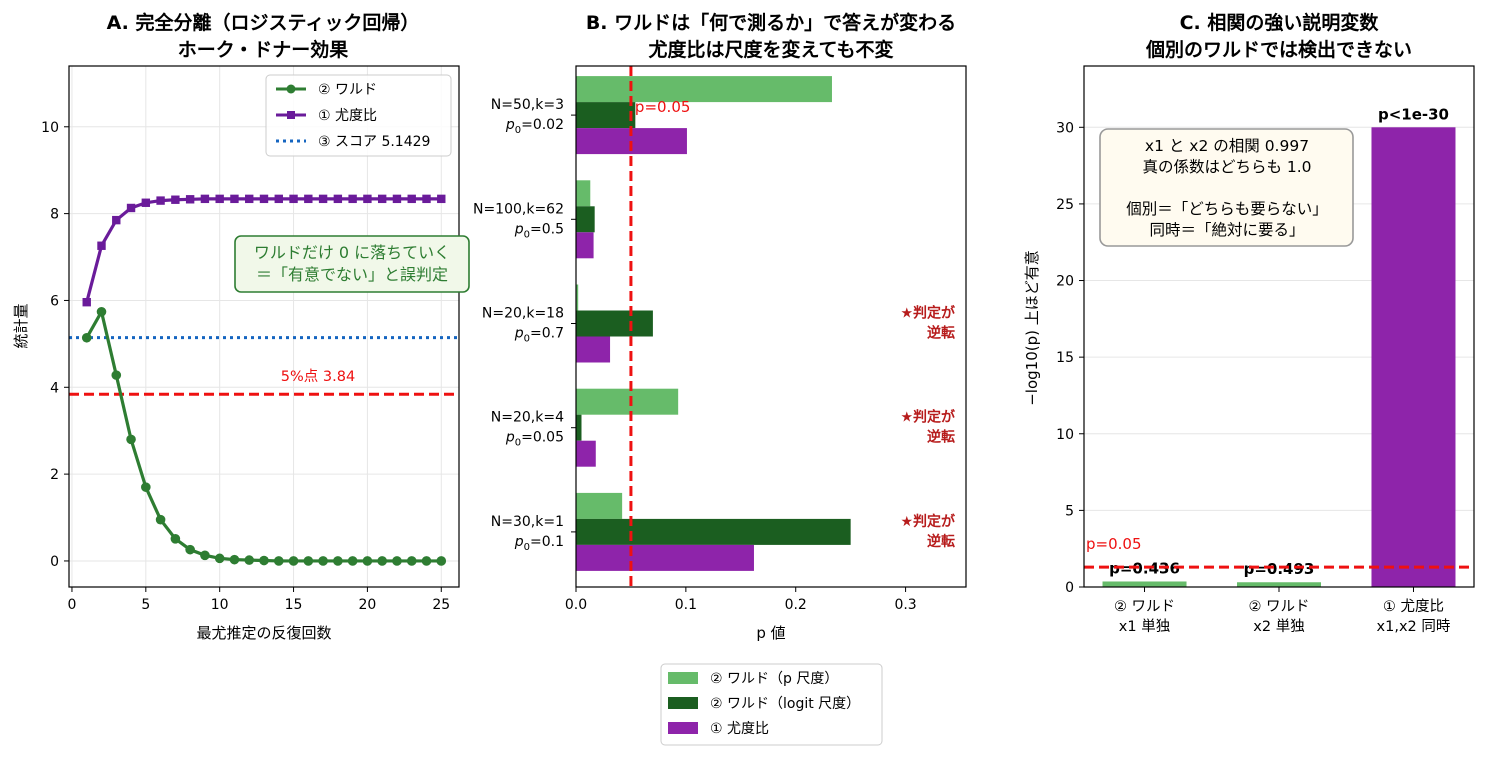 The image size is (1486, 757). I want to click on bar-wald, so click(1144, 584).